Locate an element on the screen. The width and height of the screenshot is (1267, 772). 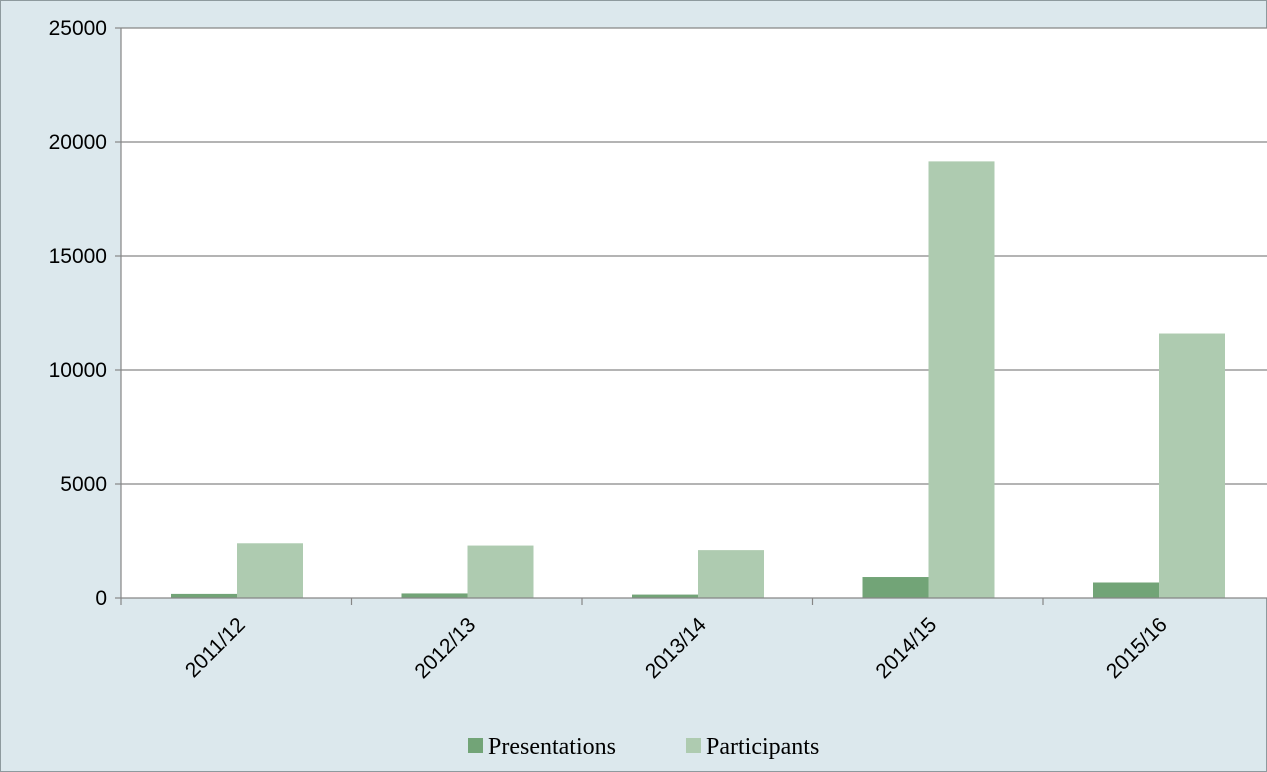
x-tick-label: 2011/12 is located at coordinates (215, 647).